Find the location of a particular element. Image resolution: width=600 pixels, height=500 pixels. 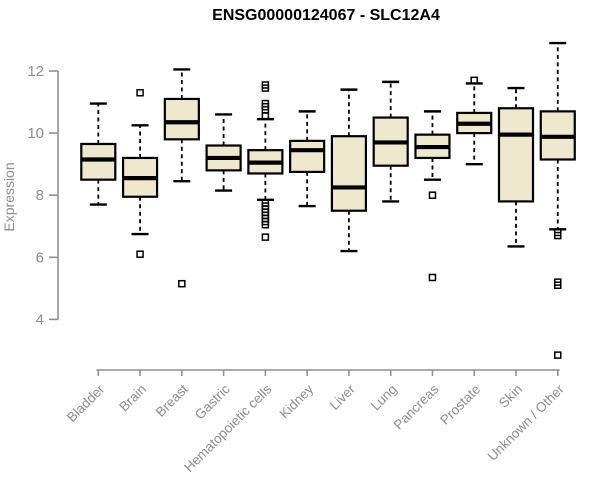

x-category-label: Lung is located at coordinates (384, 398).